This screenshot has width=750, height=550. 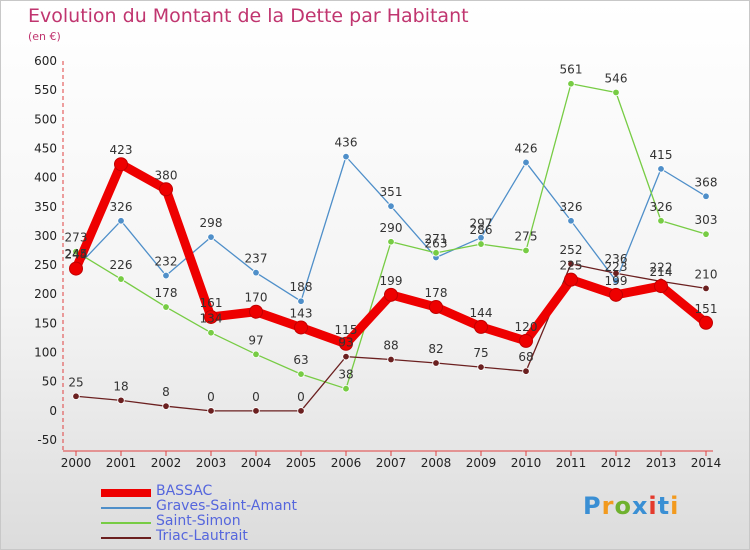 I want to click on data-label: 252, so click(x=571, y=250).